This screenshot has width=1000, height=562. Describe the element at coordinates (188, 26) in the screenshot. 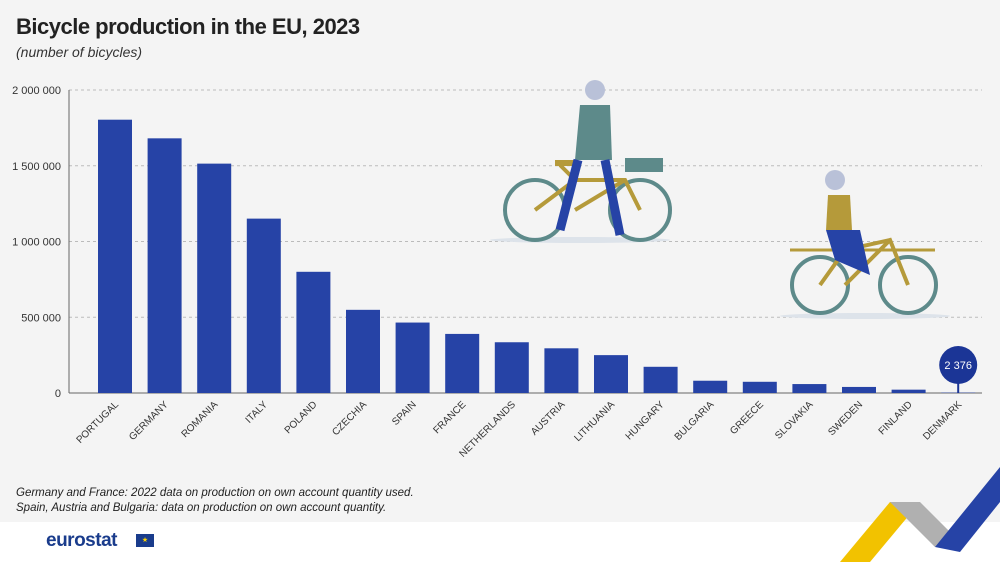

I see `chart-title: Bicycle production in the EU, 2023` at that location.